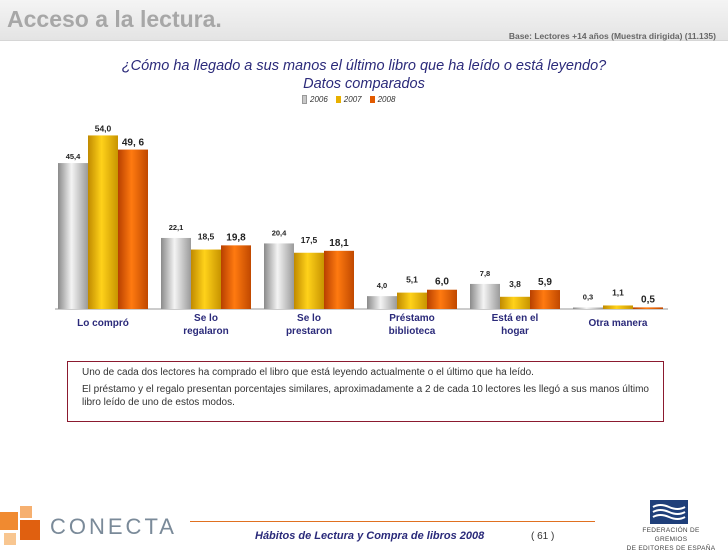 The image size is (728, 553). Describe the element at coordinates (304, 99) in the screenshot. I see `legend-swatch-2006` at that location.